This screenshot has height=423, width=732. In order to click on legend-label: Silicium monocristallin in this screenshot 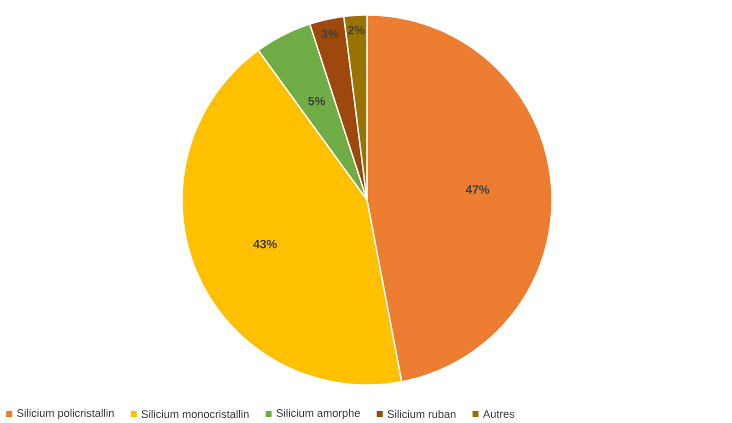, I will do `click(195, 414)`.